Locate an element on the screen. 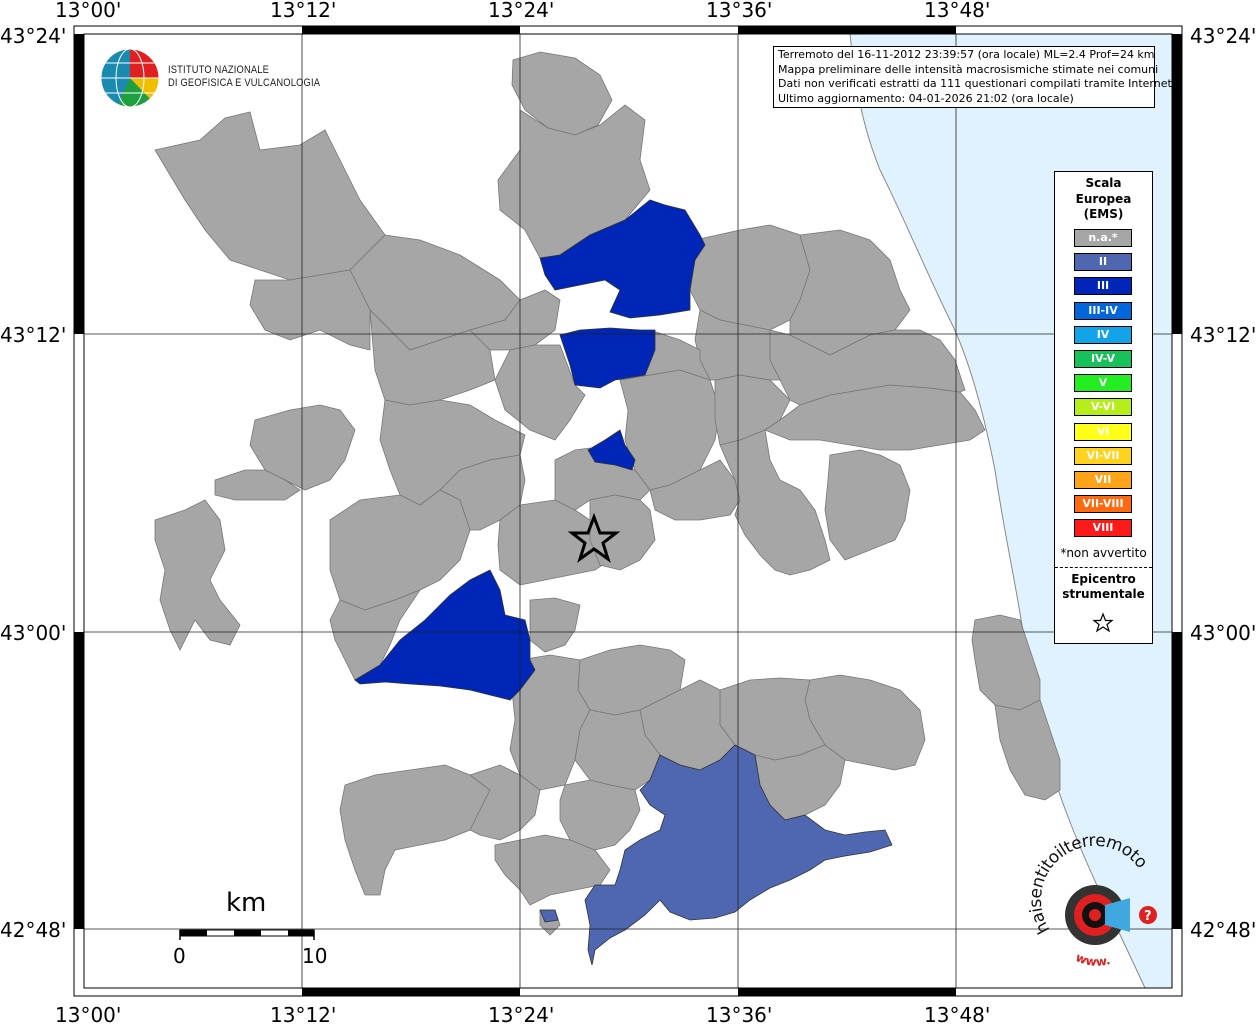  legend-swatch: IV-V is located at coordinates (1103, 359).